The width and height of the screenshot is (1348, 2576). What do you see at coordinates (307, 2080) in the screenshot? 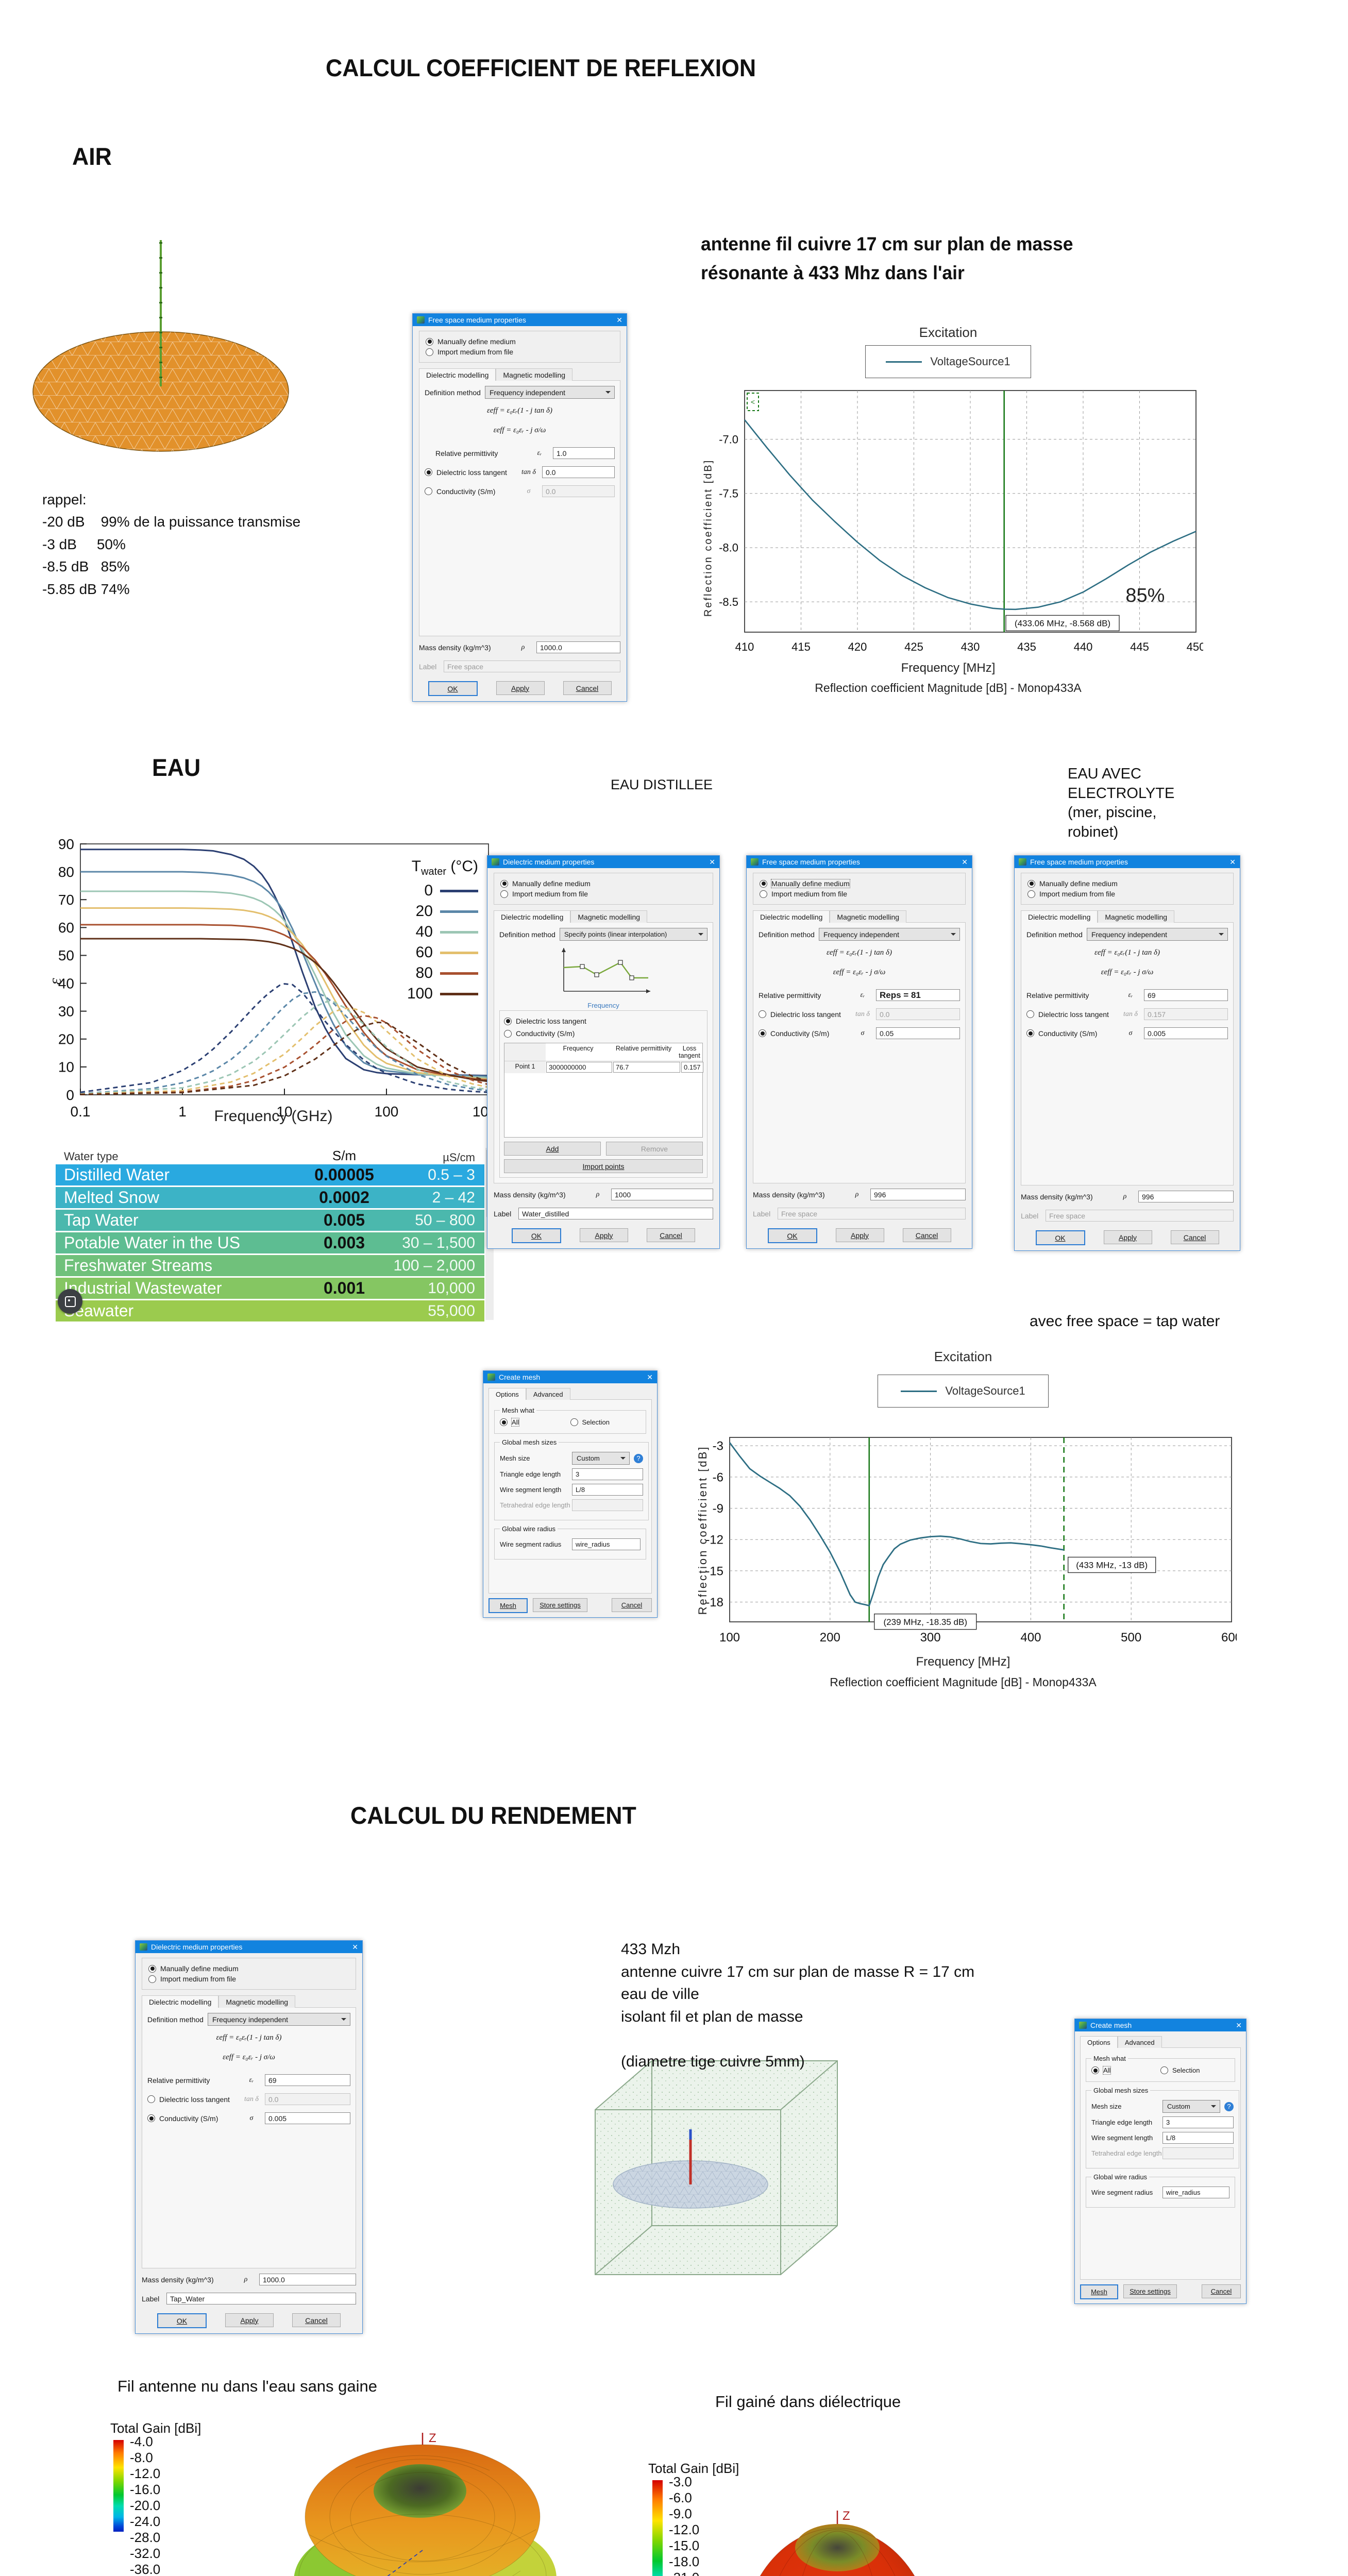
I see `relative-permittivity-input: 69` at bounding box center [307, 2080].